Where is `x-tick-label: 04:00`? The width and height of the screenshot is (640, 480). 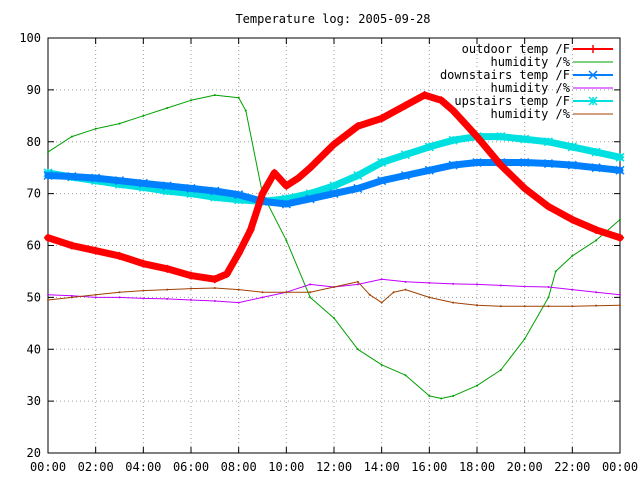
x-tick-label: 04:00 is located at coordinates (143, 467).